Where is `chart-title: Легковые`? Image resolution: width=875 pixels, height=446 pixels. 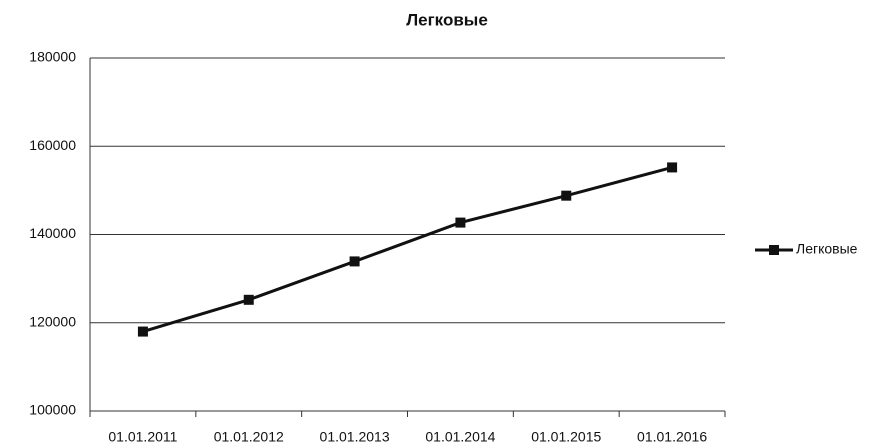 chart-title: Легковые is located at coordinates (447, 19).